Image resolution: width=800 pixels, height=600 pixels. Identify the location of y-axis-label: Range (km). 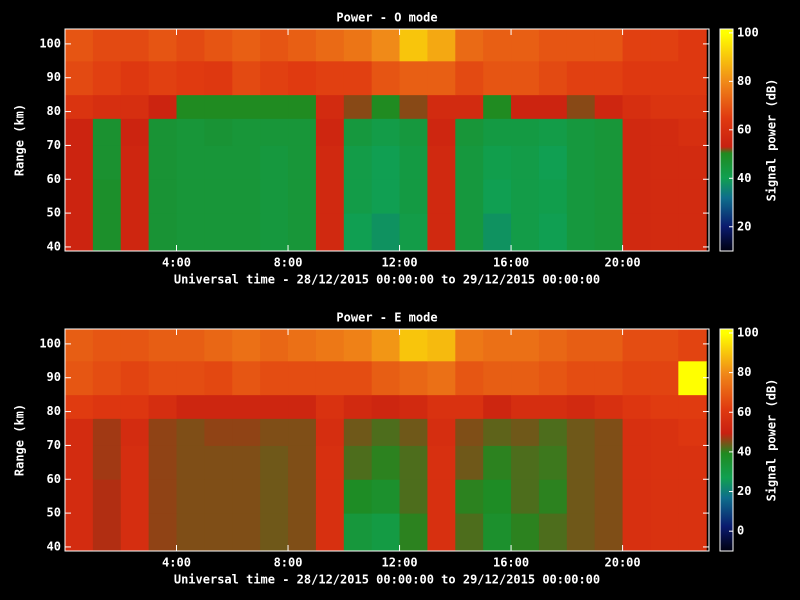
(20, 140).